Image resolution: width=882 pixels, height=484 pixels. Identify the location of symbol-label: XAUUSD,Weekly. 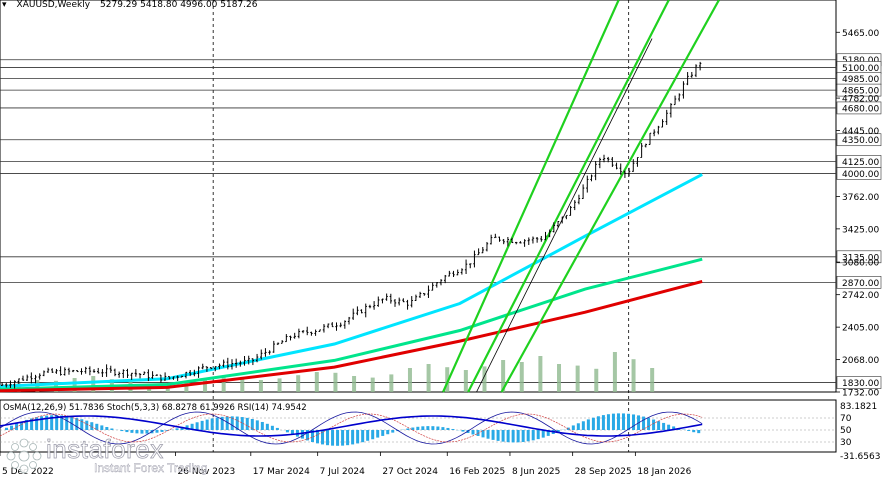
(54, 5).